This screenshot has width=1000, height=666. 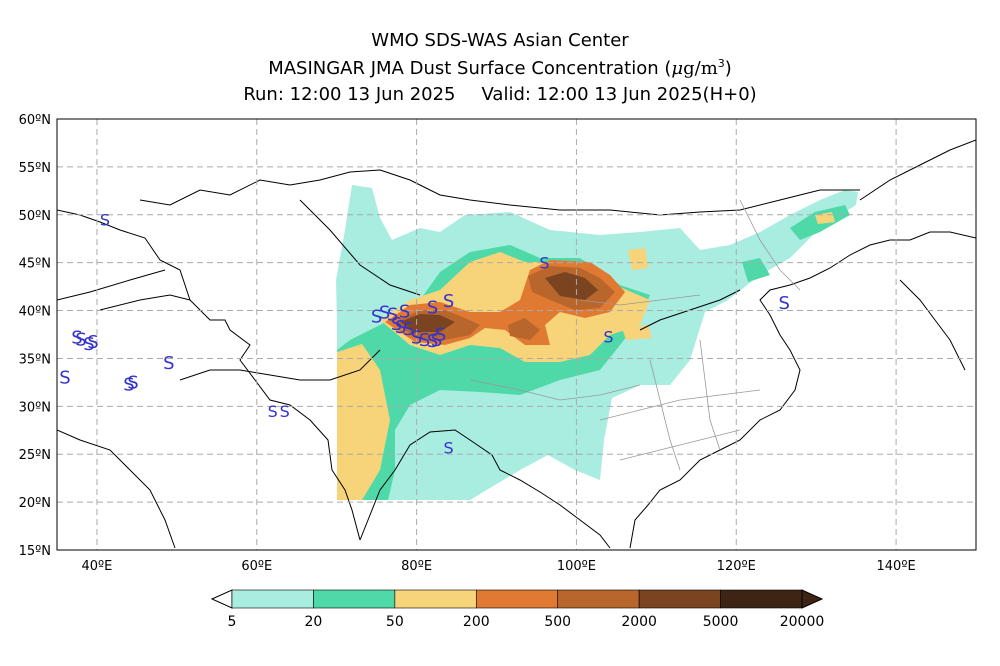 What do you see at coordinates (476, 622) in the screenshot?
I see `colorbar-label: 200` at bounding box center [476, 622].